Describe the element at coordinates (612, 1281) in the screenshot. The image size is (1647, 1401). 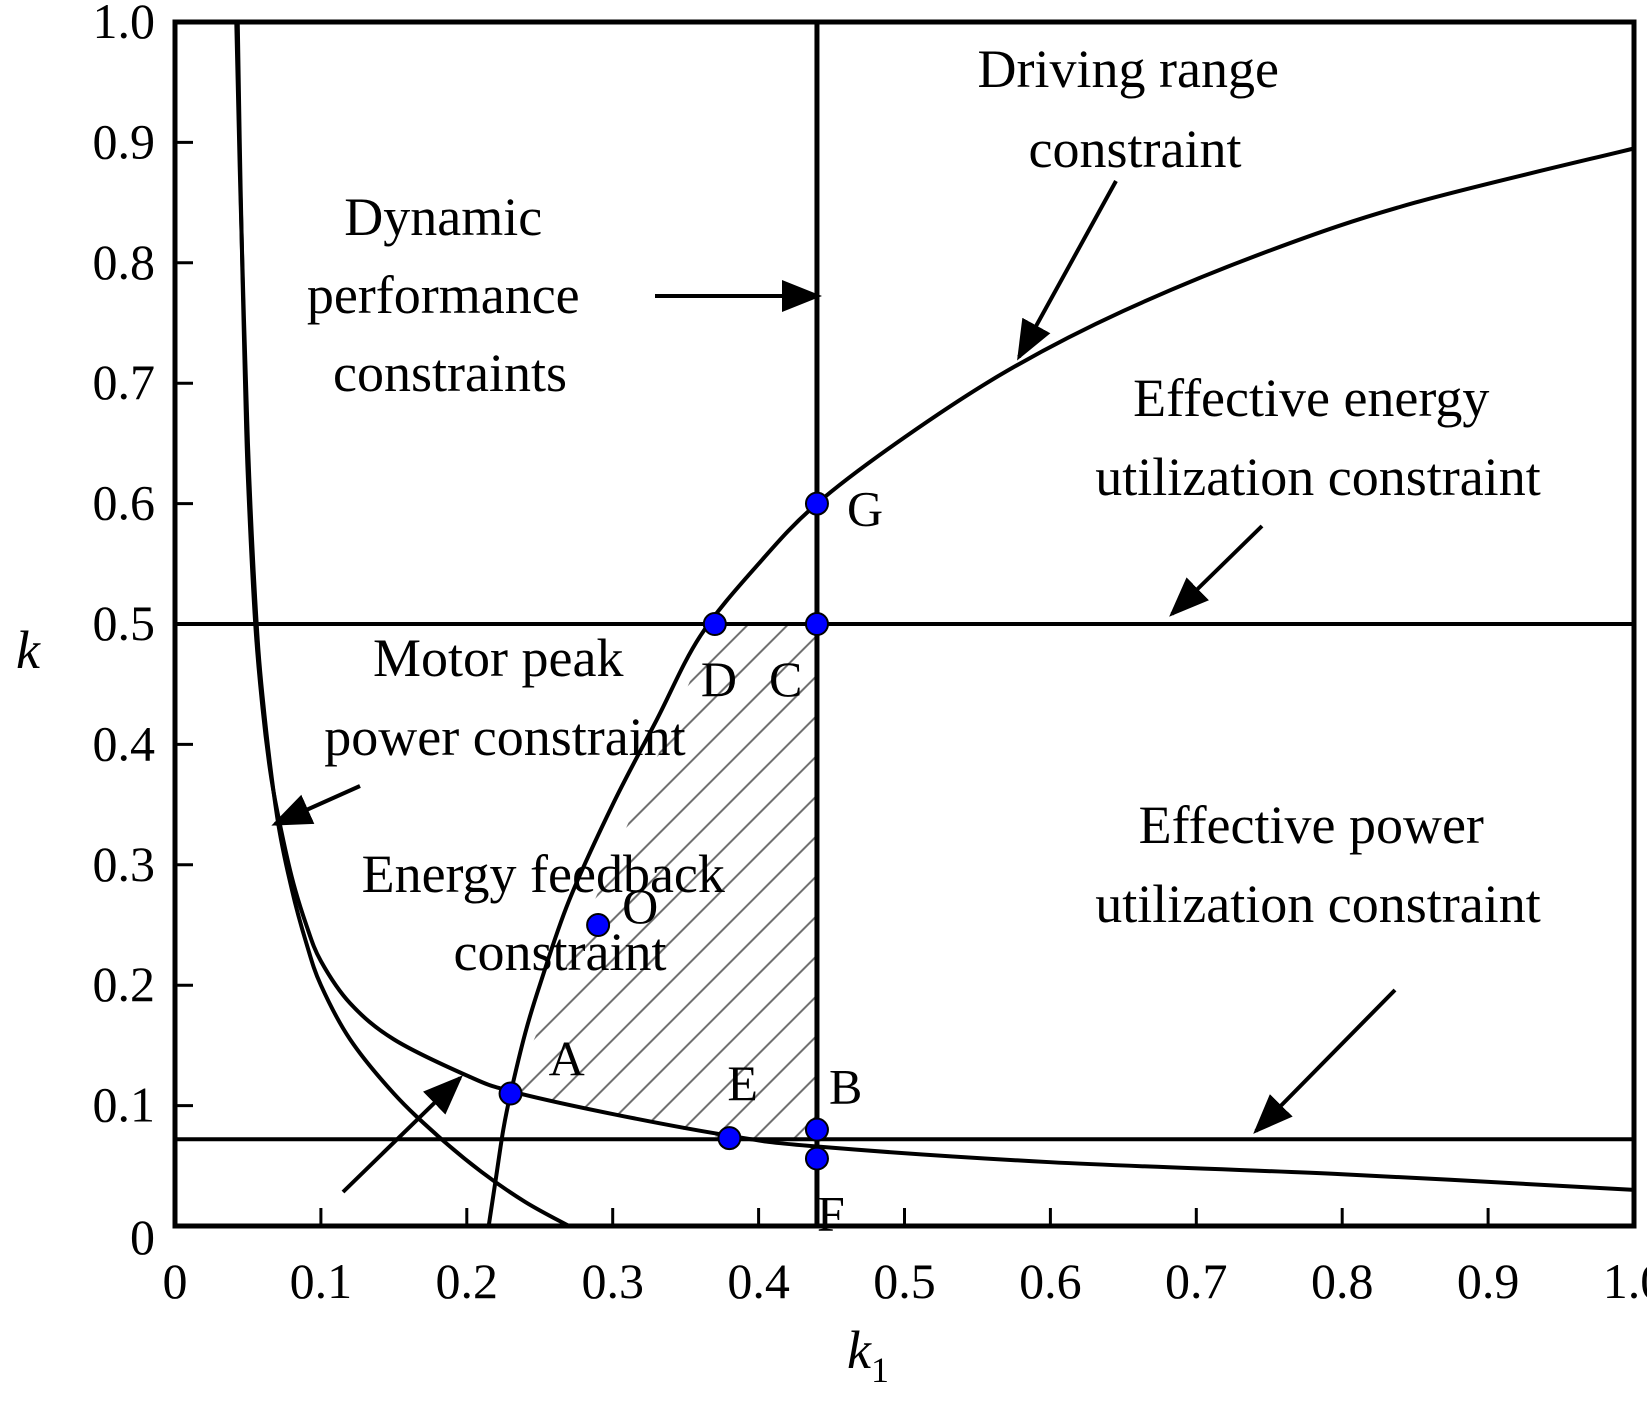
I see `x-tick-label: 0.3` at that location.